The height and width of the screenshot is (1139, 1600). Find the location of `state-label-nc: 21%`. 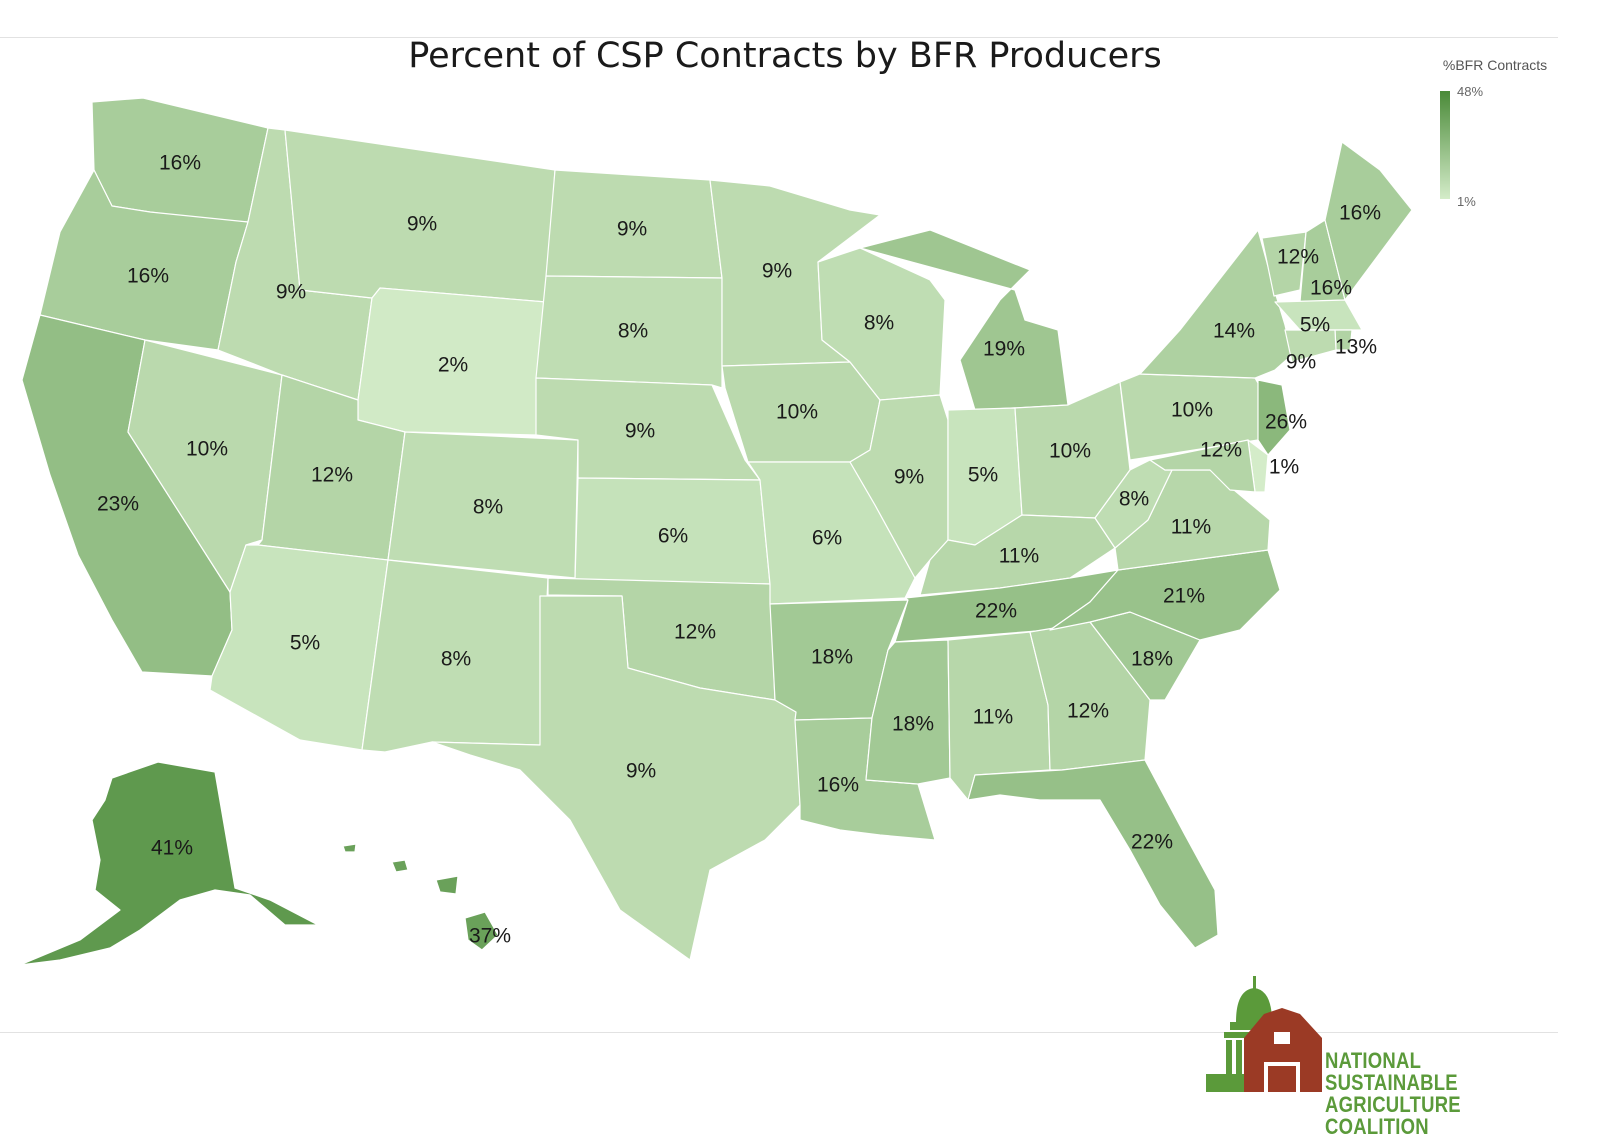

state-label-nc: 21% is located at coordinates (1184, 596).